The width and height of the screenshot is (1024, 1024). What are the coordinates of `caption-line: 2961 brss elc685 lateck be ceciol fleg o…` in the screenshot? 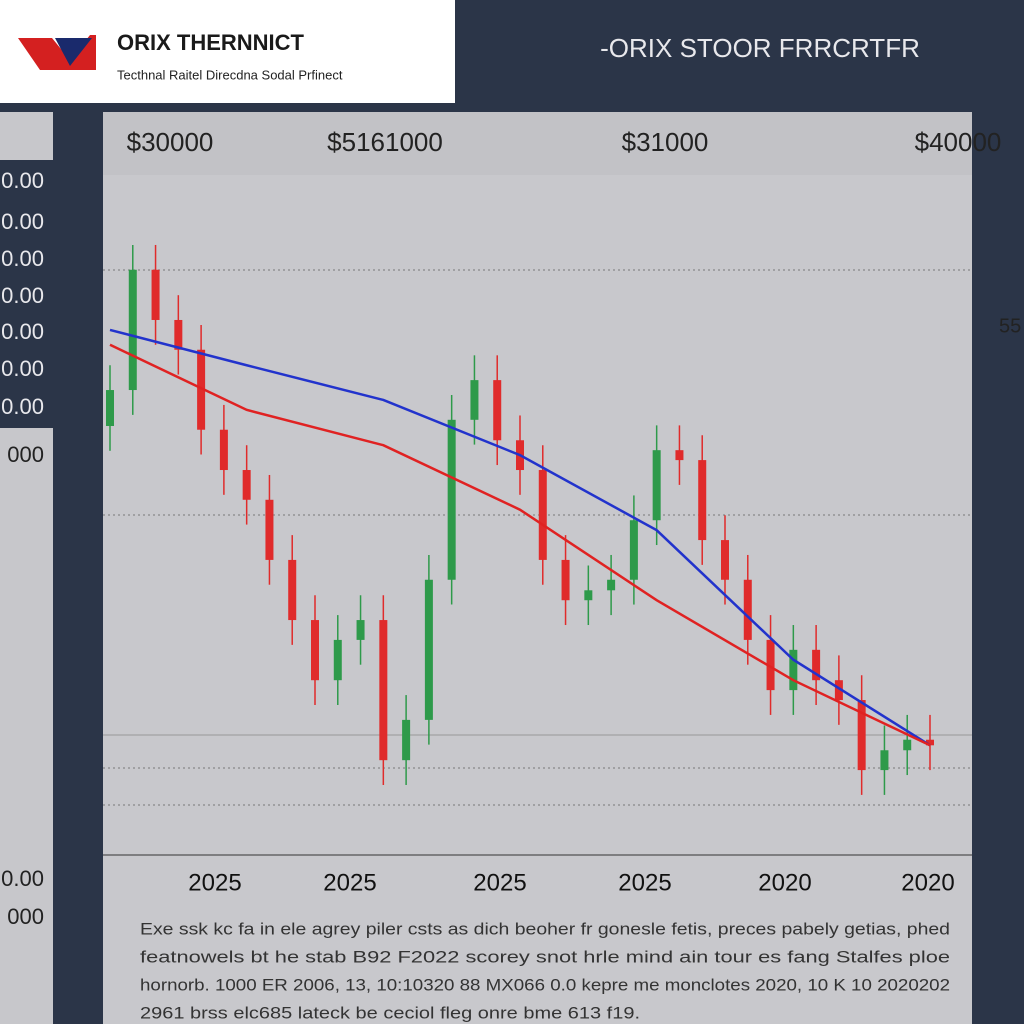 It's located at (390, 1012).